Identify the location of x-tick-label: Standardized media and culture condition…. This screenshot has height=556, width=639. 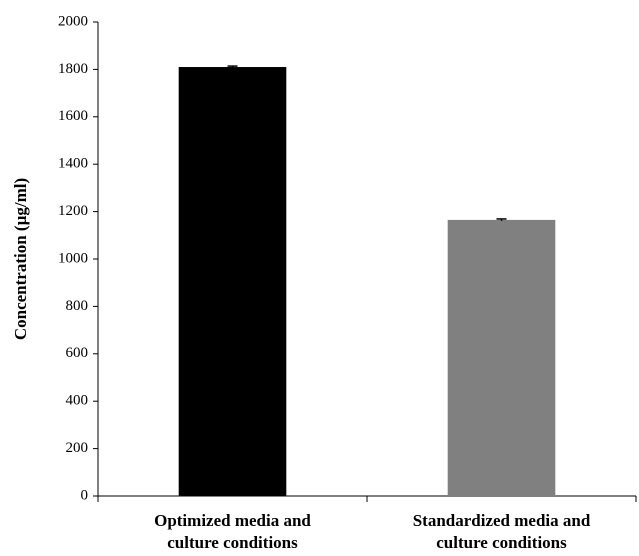
(501, 531).